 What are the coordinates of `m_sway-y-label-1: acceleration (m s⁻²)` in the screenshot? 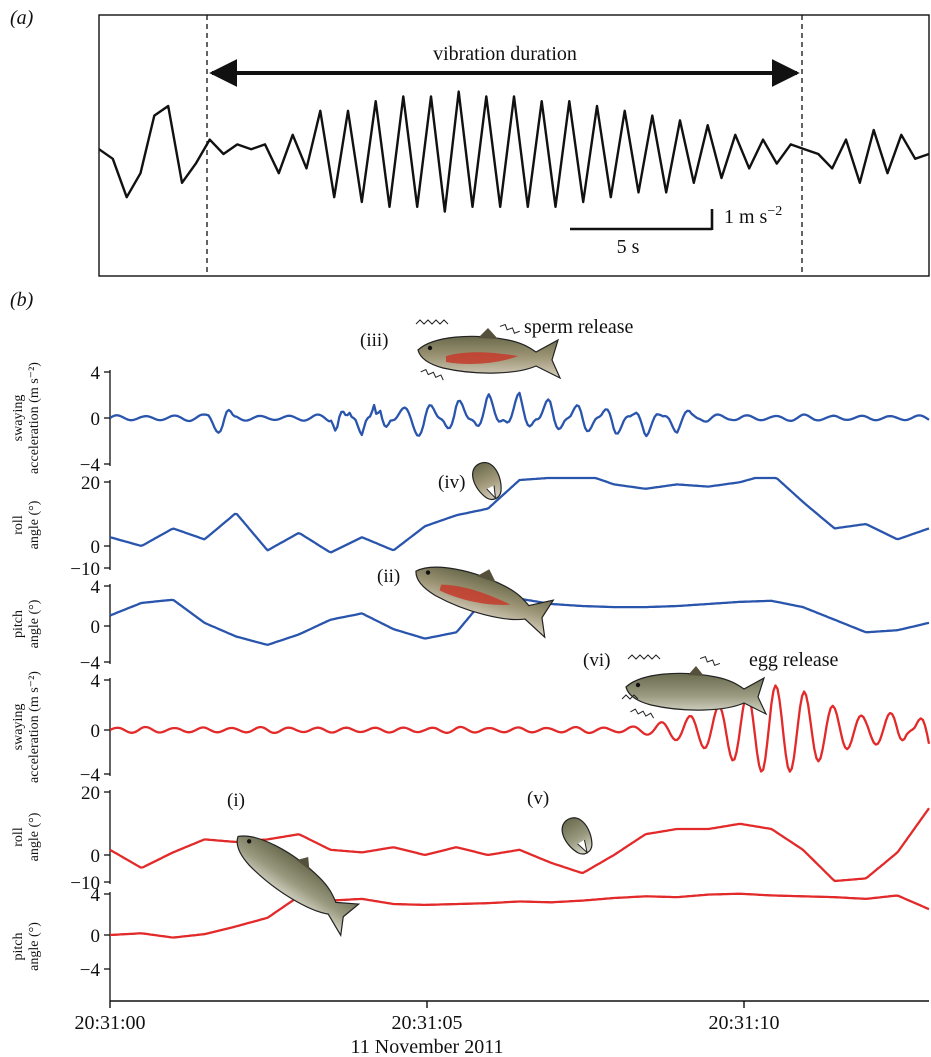 It's located at (34, 418).